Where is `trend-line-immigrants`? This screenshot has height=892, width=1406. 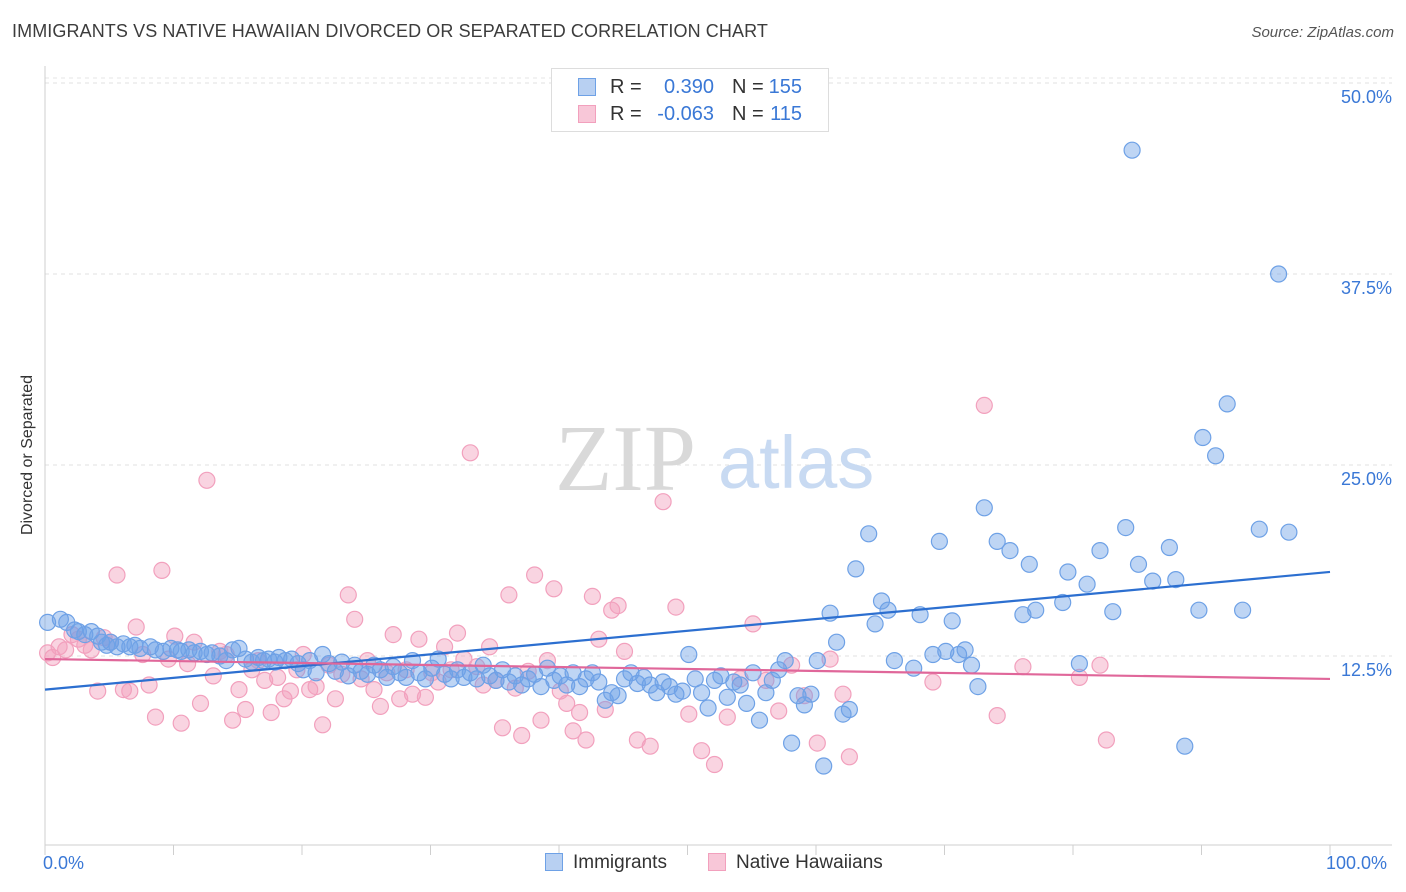
trend-line-immigrants is located at coordinates (687, 630).